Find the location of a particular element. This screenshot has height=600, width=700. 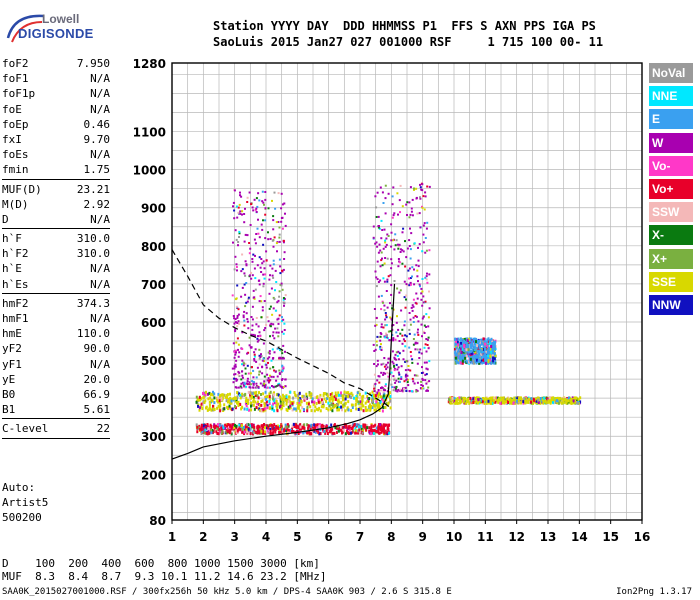

legend-sse: SSE is located at coordinates (671, 281).